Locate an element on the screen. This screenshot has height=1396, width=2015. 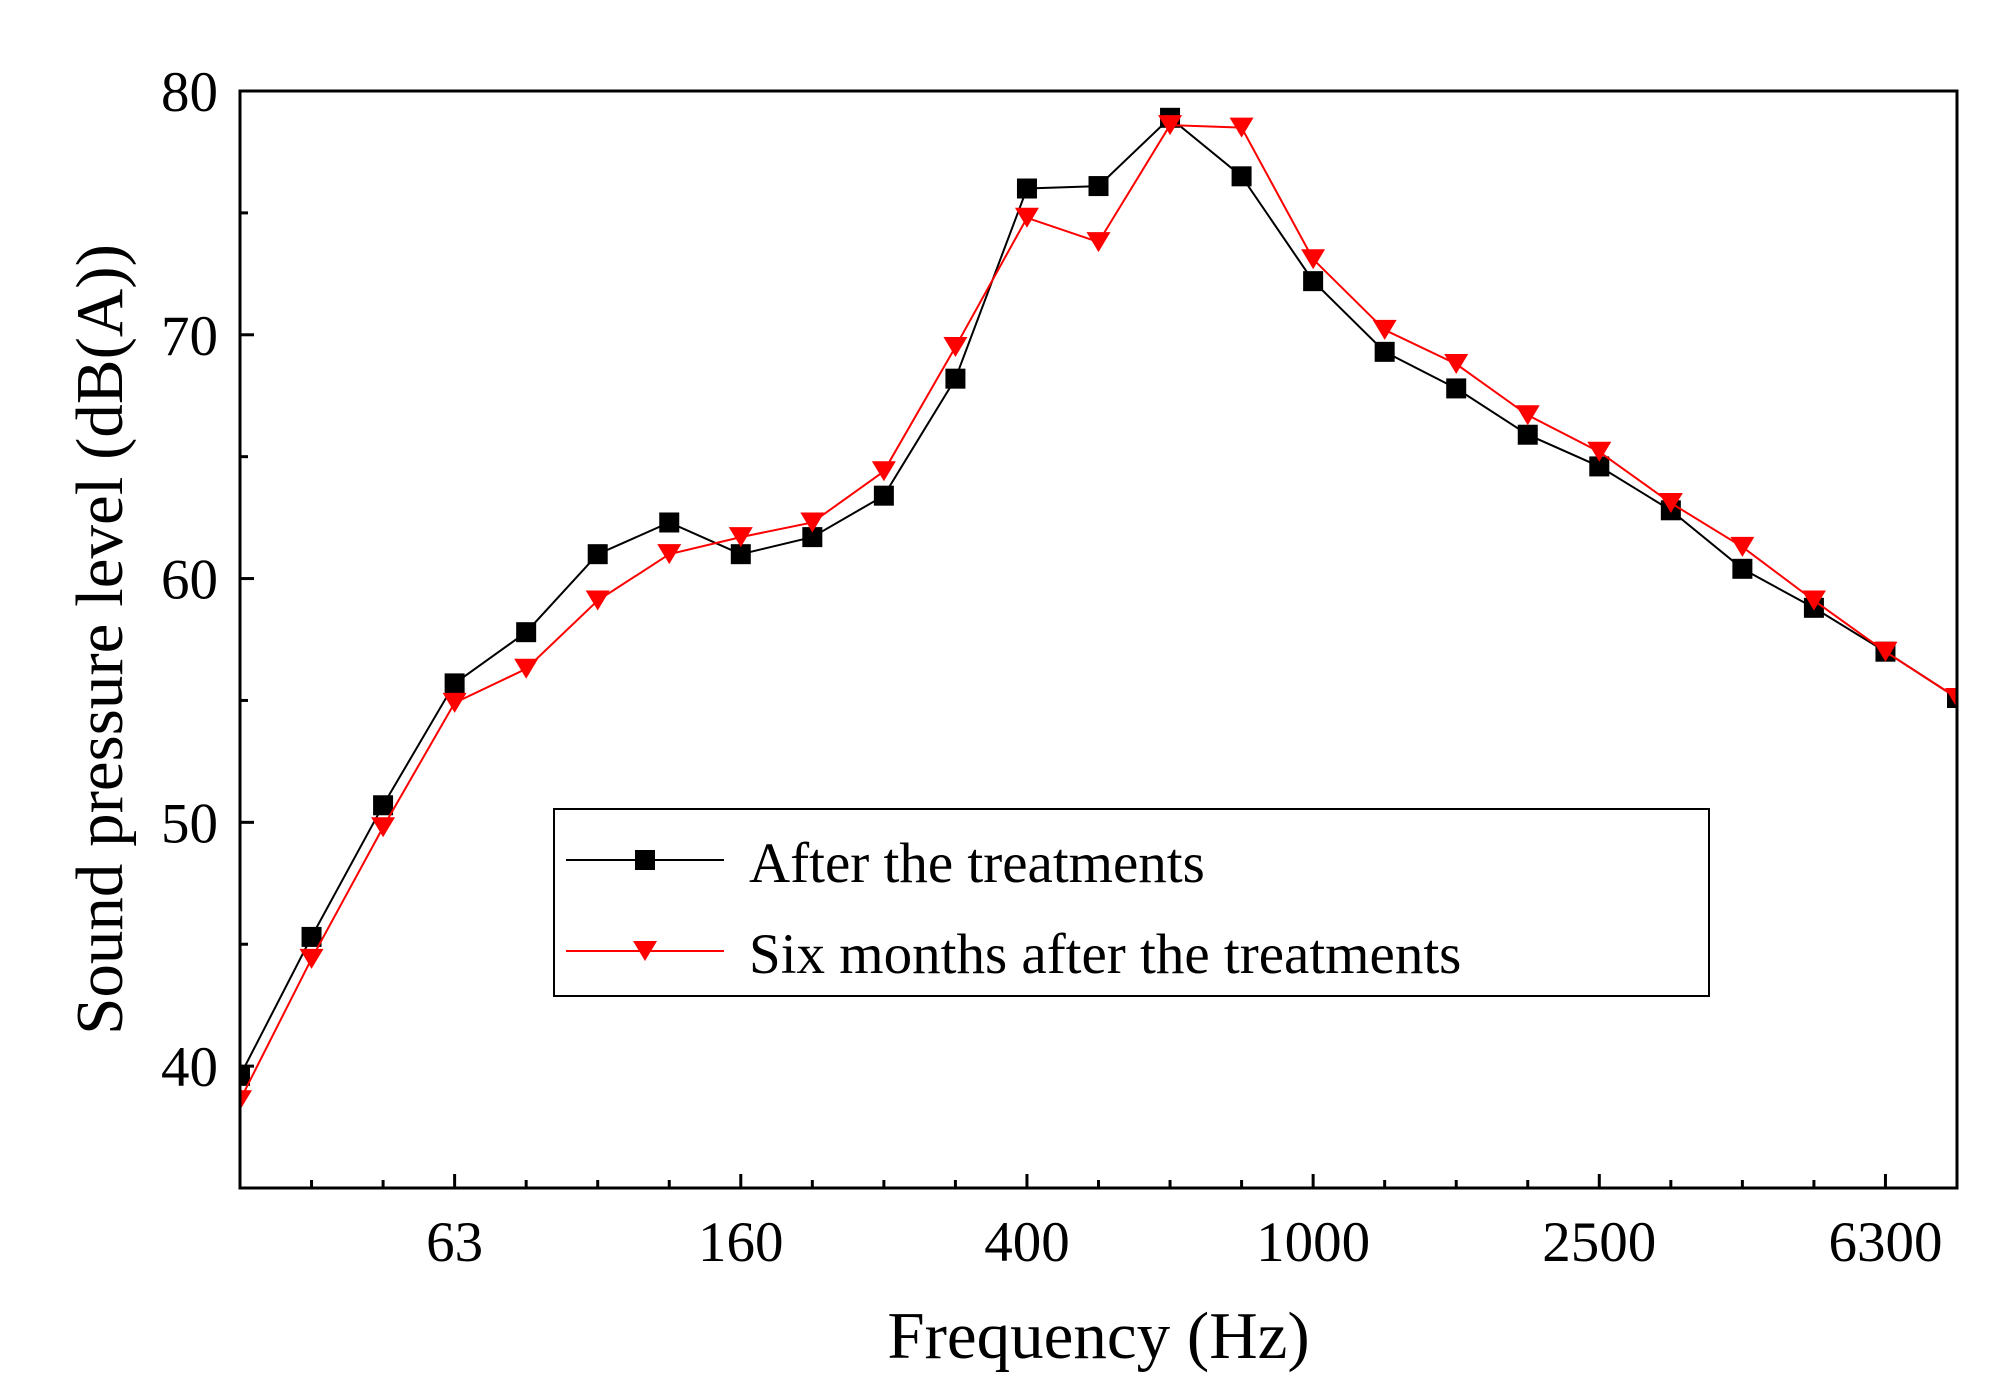
x-tick-label: 6300 is located at coordinates (1885, 1242).